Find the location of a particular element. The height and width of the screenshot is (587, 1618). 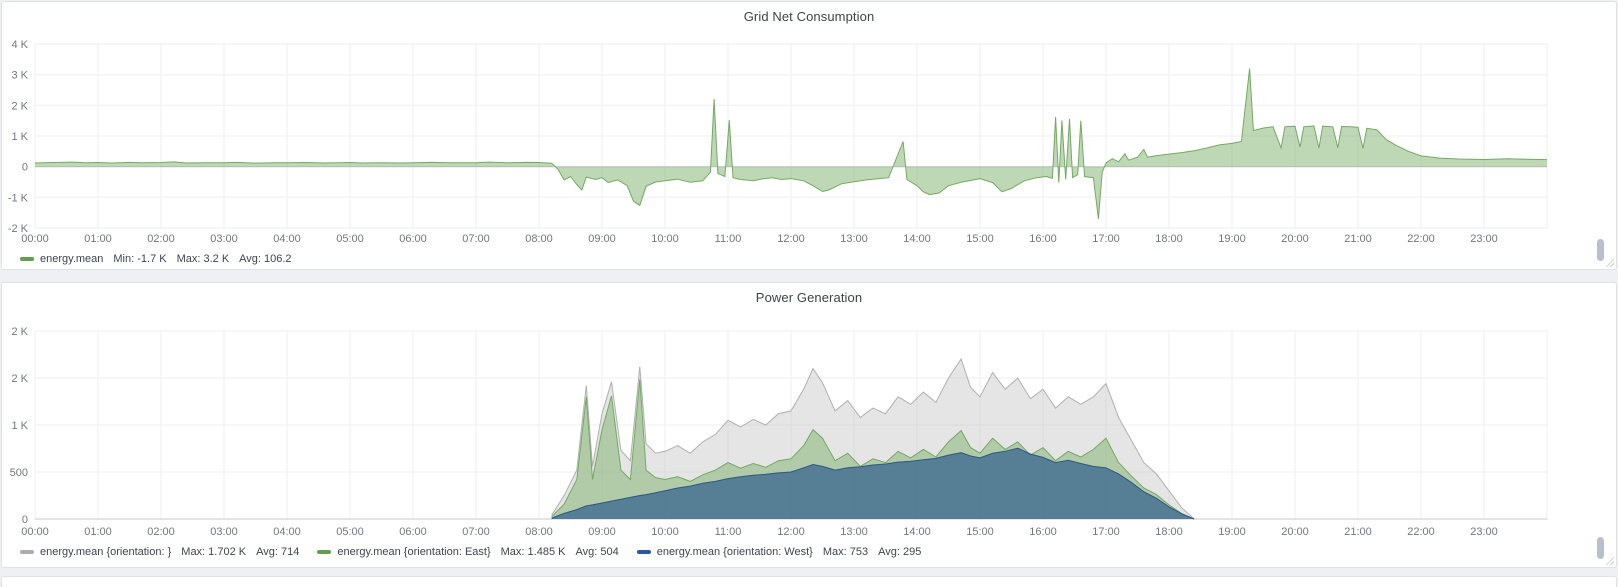

series-avg: Avg: 106.2 is located at coordinates (265, 259).